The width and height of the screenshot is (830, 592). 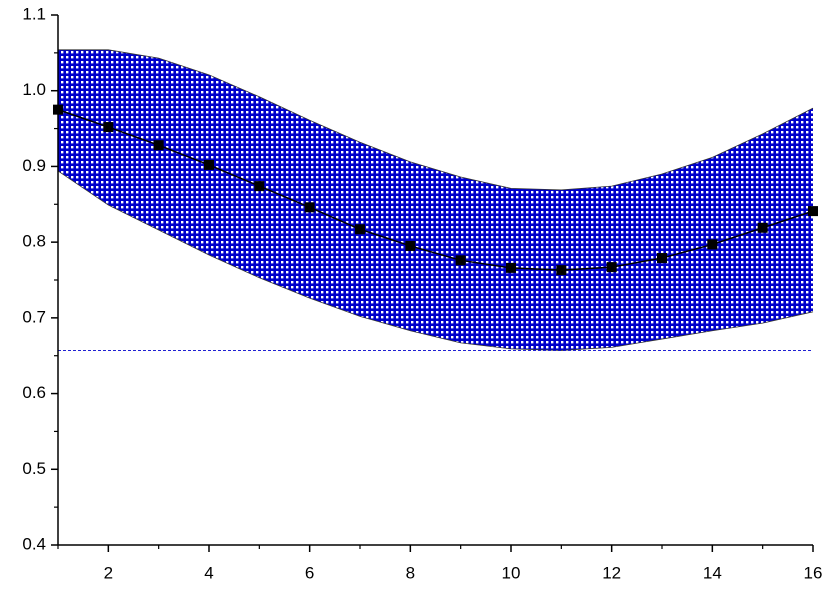 I want to click on y-tick-label: 0.6, so click(x=34, y=392).